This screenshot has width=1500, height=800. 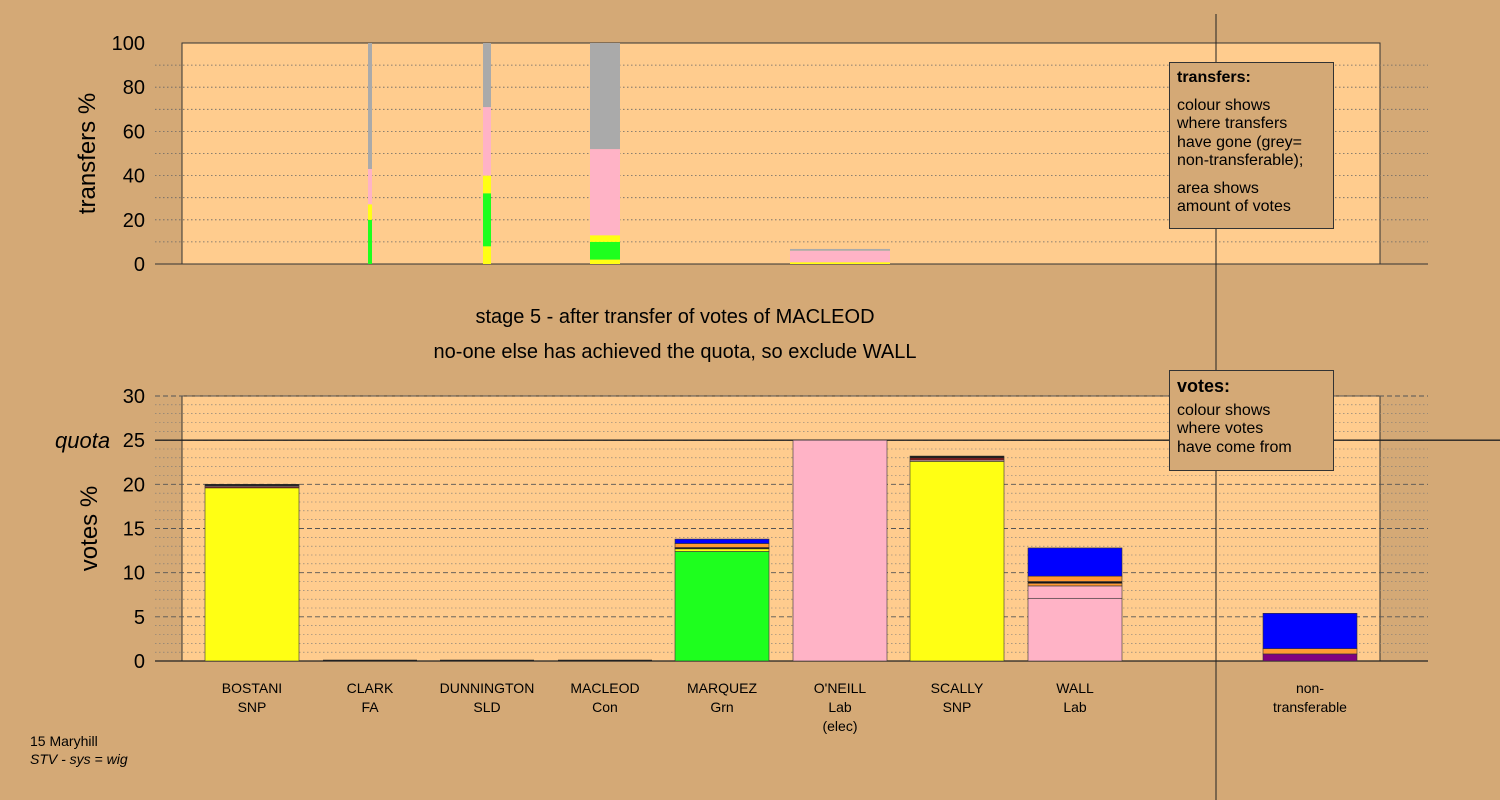 I want to click on category-label: MACLEOD, so click(x=604, y=688).